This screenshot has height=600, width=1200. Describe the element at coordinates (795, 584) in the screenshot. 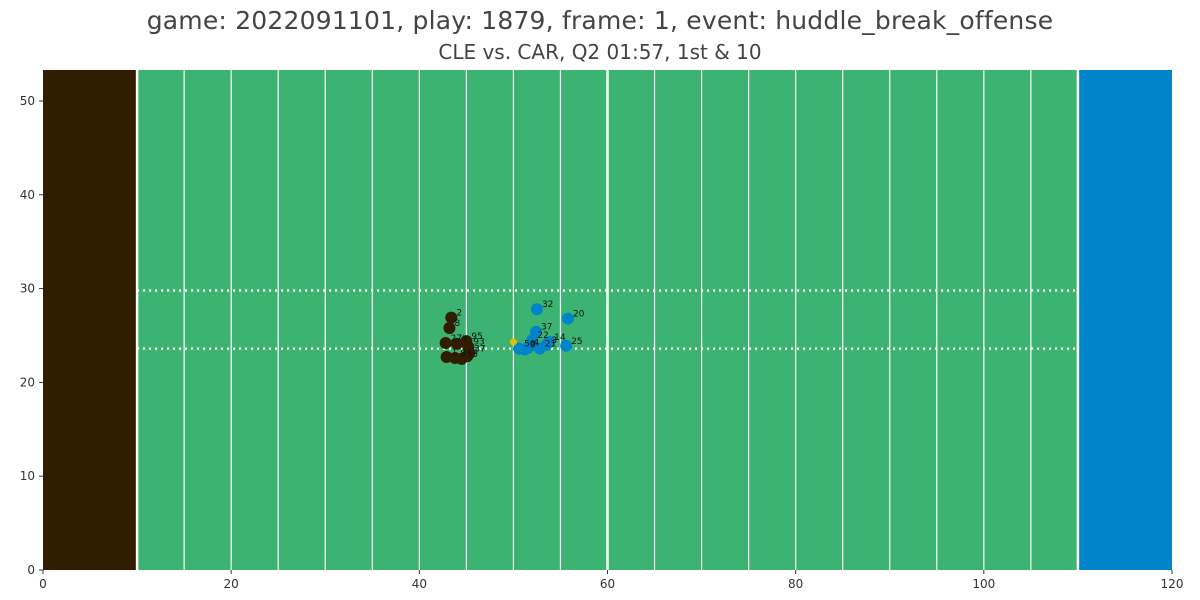

I see `x-tick-label: 80` at that location.